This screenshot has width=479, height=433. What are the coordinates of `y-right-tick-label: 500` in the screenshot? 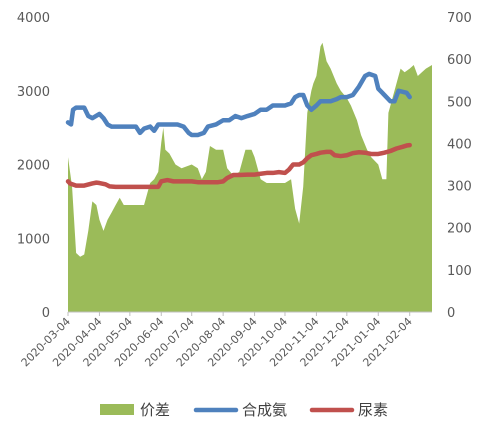 It's located at (459, 102).